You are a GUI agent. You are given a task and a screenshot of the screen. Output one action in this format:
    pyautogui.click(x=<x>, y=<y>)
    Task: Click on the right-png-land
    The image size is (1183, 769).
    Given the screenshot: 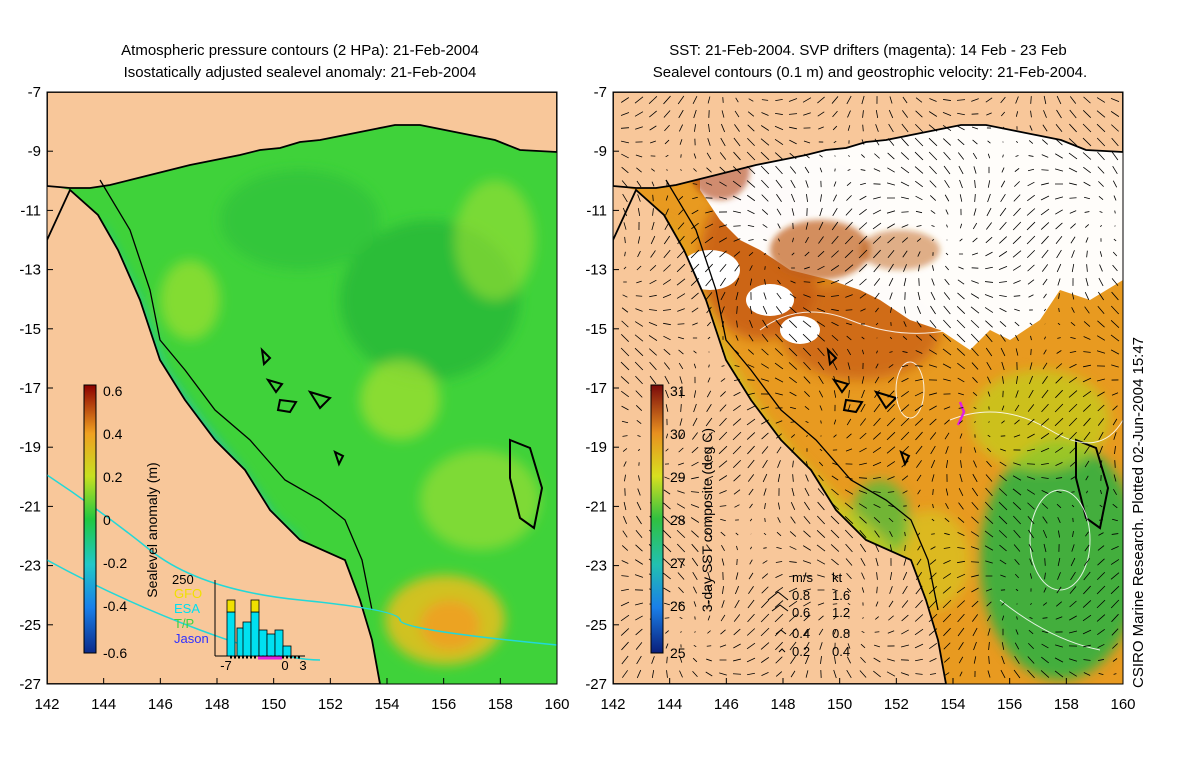 What is the action you would take?
    pyautogui.click(x=868, y=140)
    